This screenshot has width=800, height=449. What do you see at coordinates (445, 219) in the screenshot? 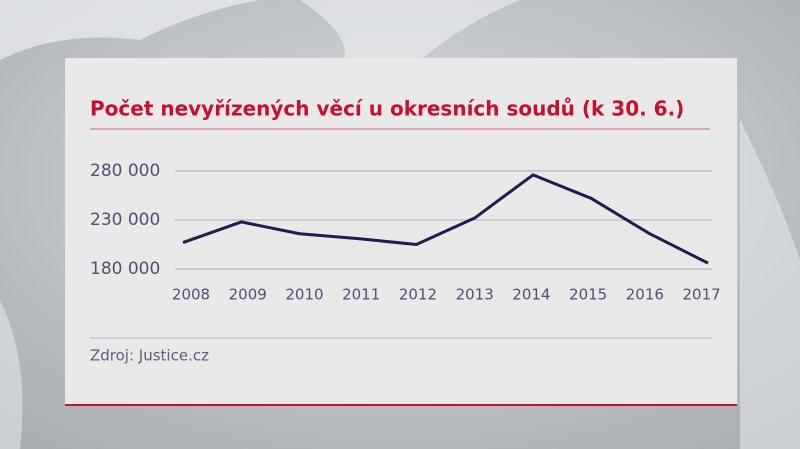
I see `data-line` at bounding box center [445, 219].